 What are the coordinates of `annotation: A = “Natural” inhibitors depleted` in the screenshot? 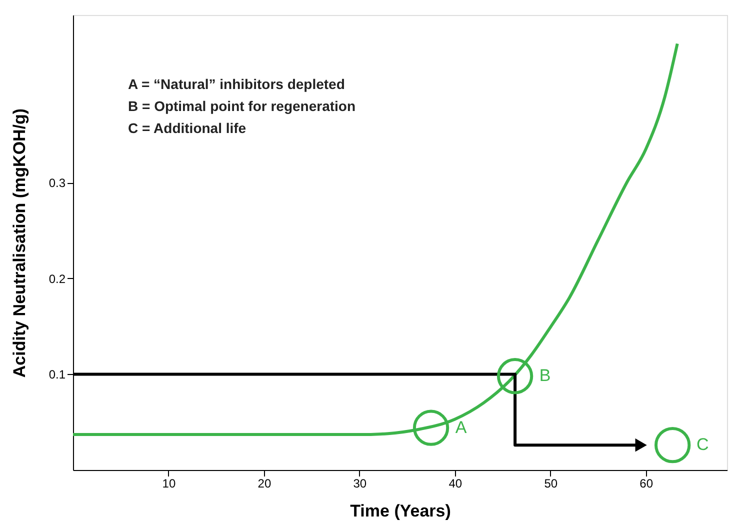 It's located at (236, 84).